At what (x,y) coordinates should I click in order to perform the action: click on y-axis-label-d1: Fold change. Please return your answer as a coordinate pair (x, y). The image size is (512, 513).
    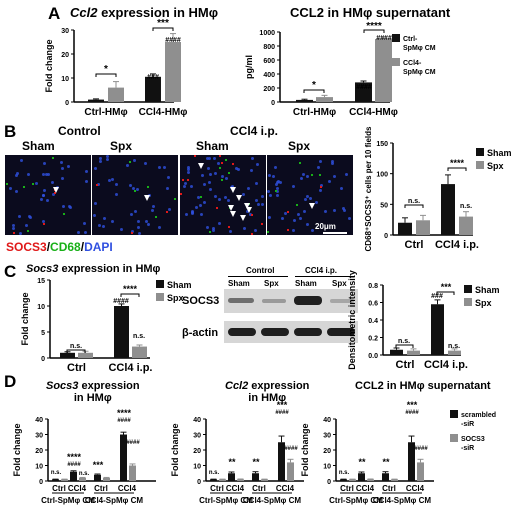
    Looking at the image, I should click on (17, 449).